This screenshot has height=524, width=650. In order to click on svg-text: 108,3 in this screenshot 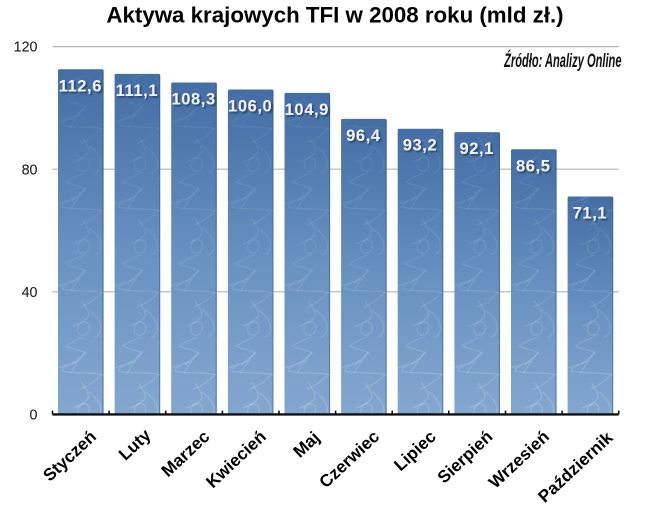, I will do `click(193, 100)`.